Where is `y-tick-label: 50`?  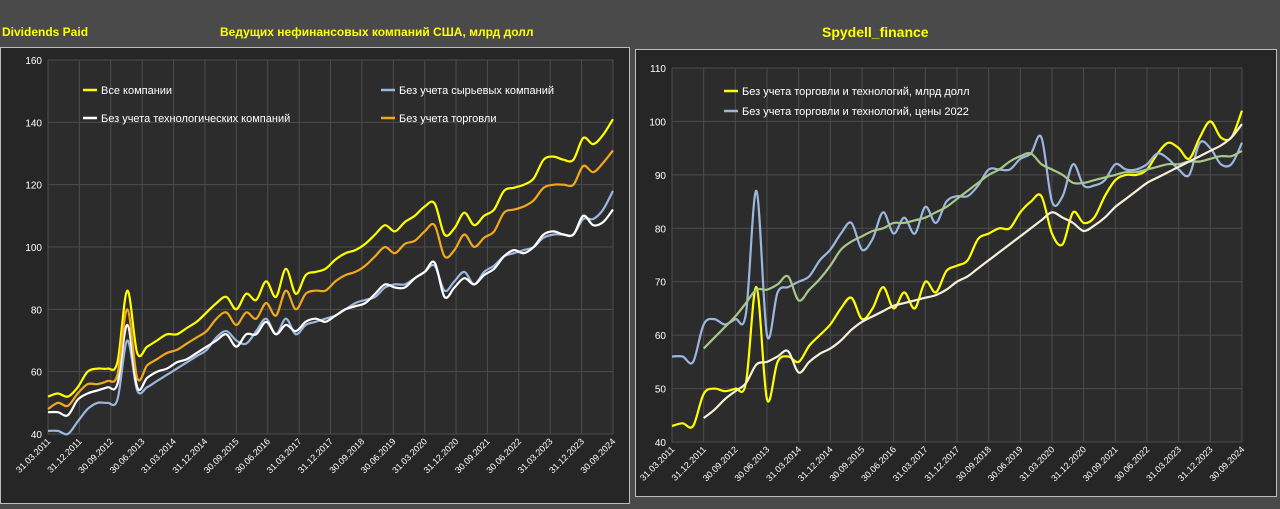
y-tick-label: 50 is located at coordinates (661, 390).